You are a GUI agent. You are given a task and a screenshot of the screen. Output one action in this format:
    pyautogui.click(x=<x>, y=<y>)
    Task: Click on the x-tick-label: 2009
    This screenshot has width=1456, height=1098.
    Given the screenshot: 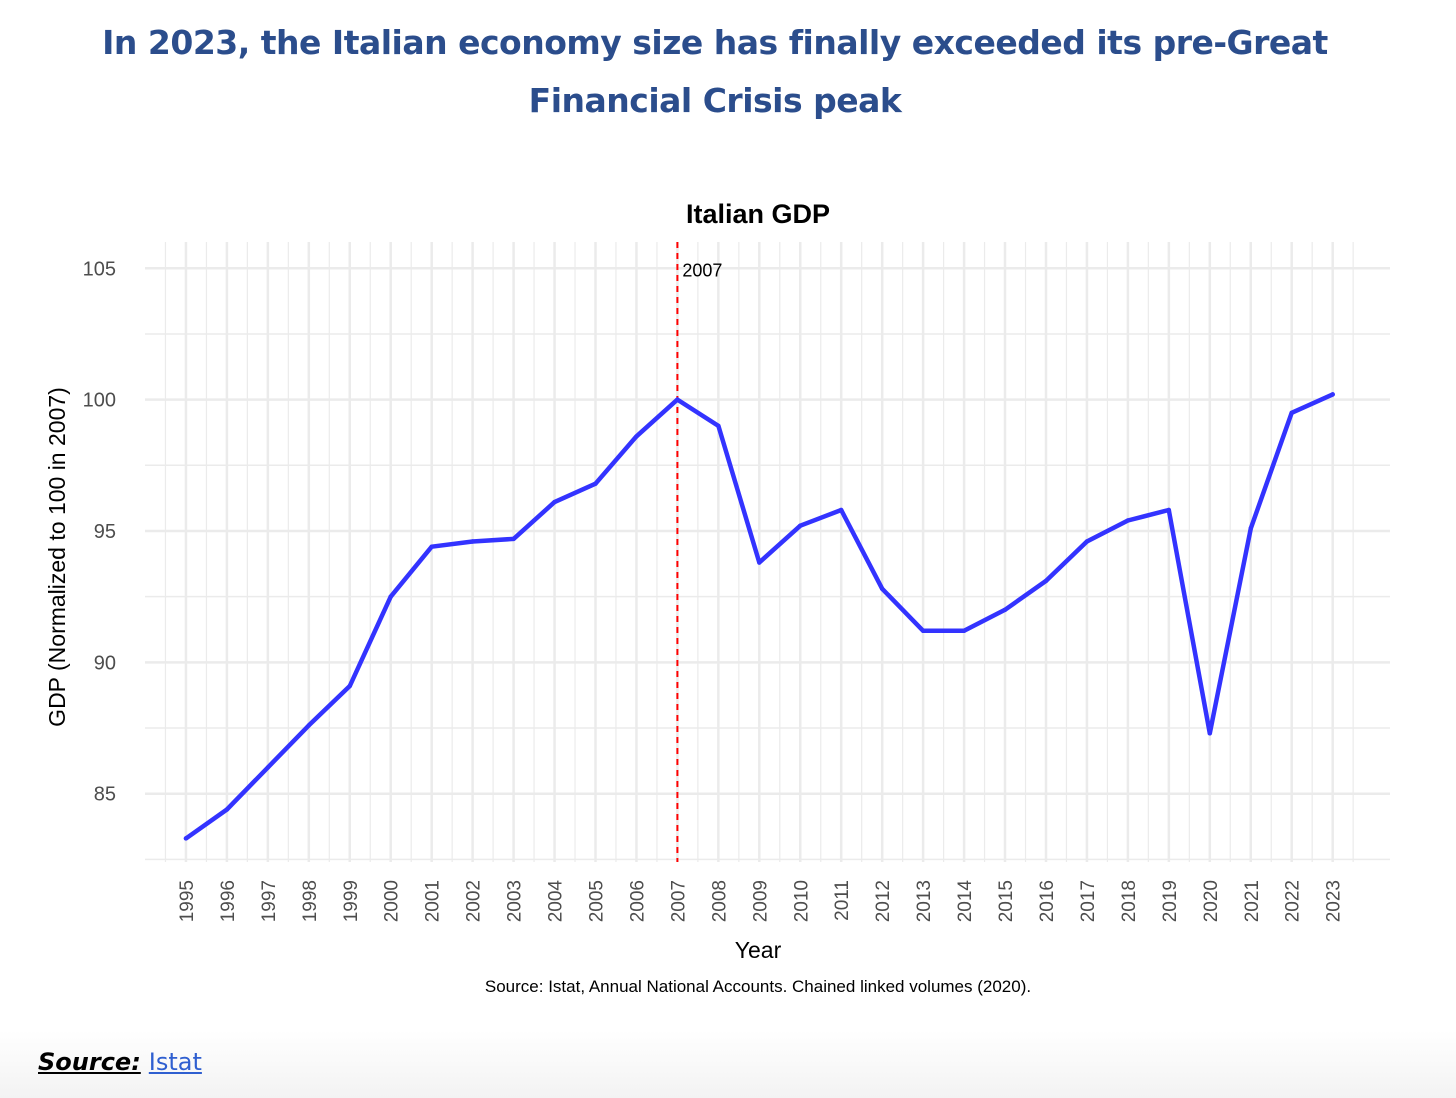 What is the action you would take?
    pyautogui.click(x=760, y=901)
    